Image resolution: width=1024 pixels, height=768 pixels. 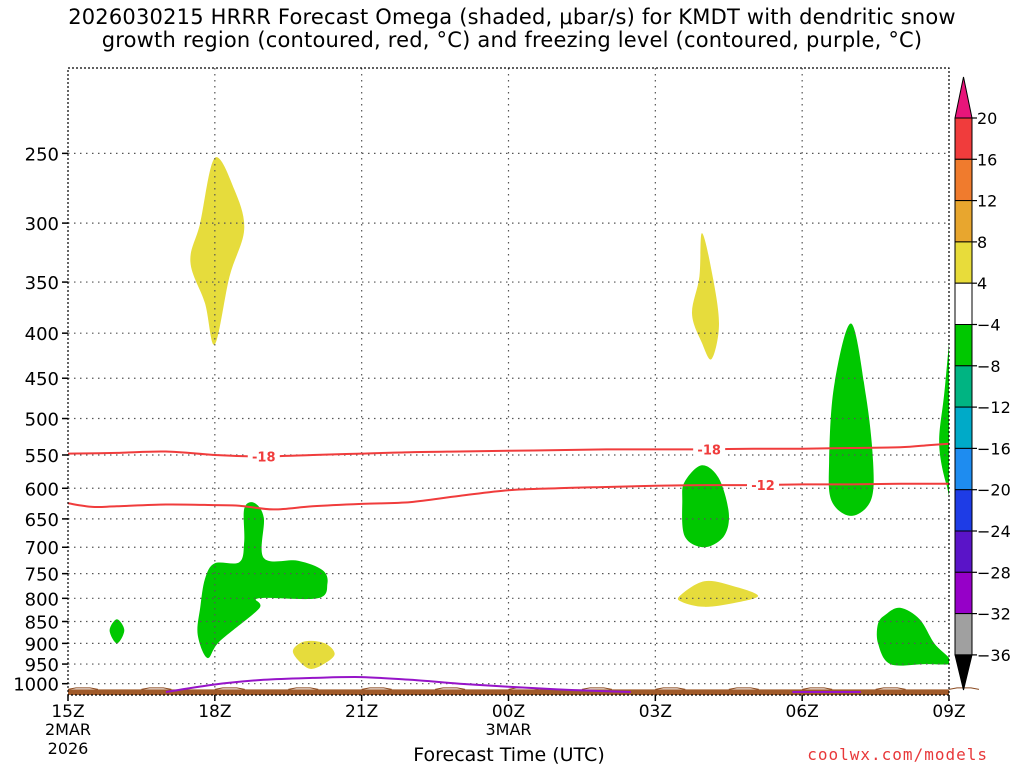 What do you see at coordinates (508, 729) in the screenshot?
I see `x-tick-sublabel-3MAR: 3MAR` at bounding box center [508, 729].